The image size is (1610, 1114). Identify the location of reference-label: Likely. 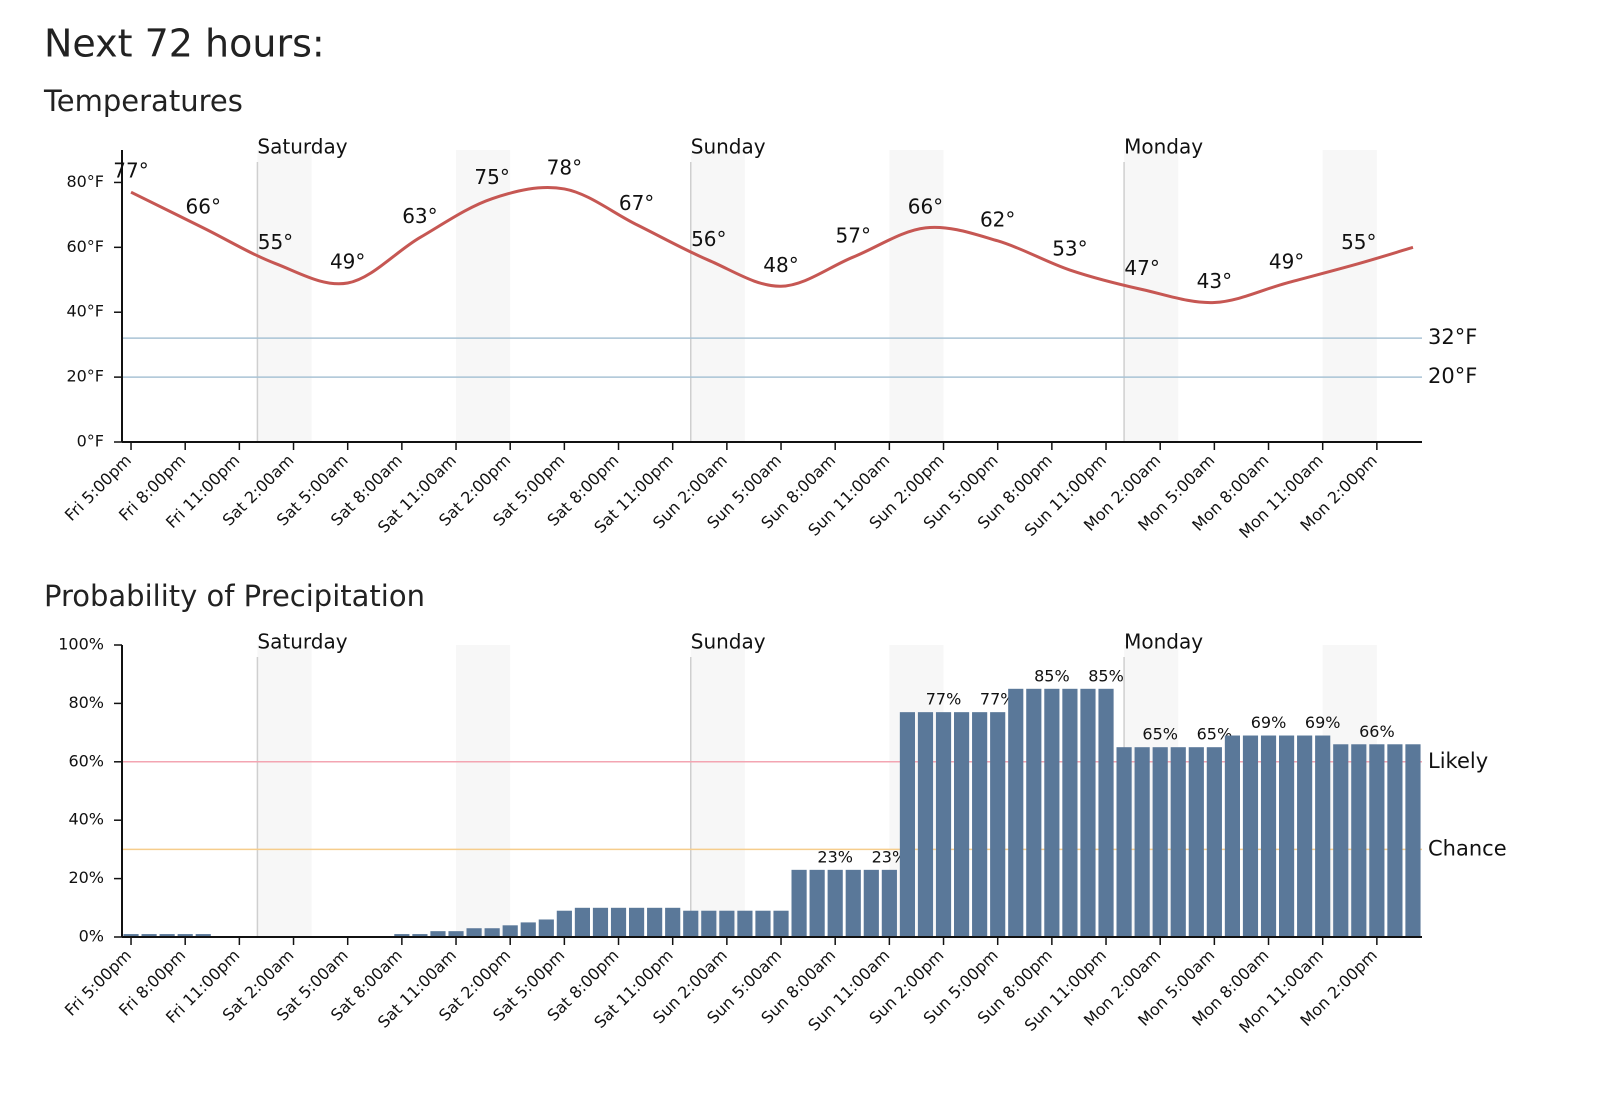
(1458, 761).